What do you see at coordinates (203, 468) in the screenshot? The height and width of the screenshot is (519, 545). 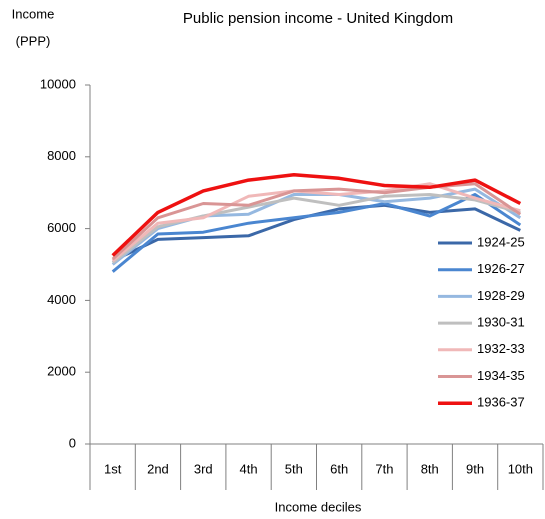 I see `x-tick-label: 3rd` at bounding box center [203, 468].